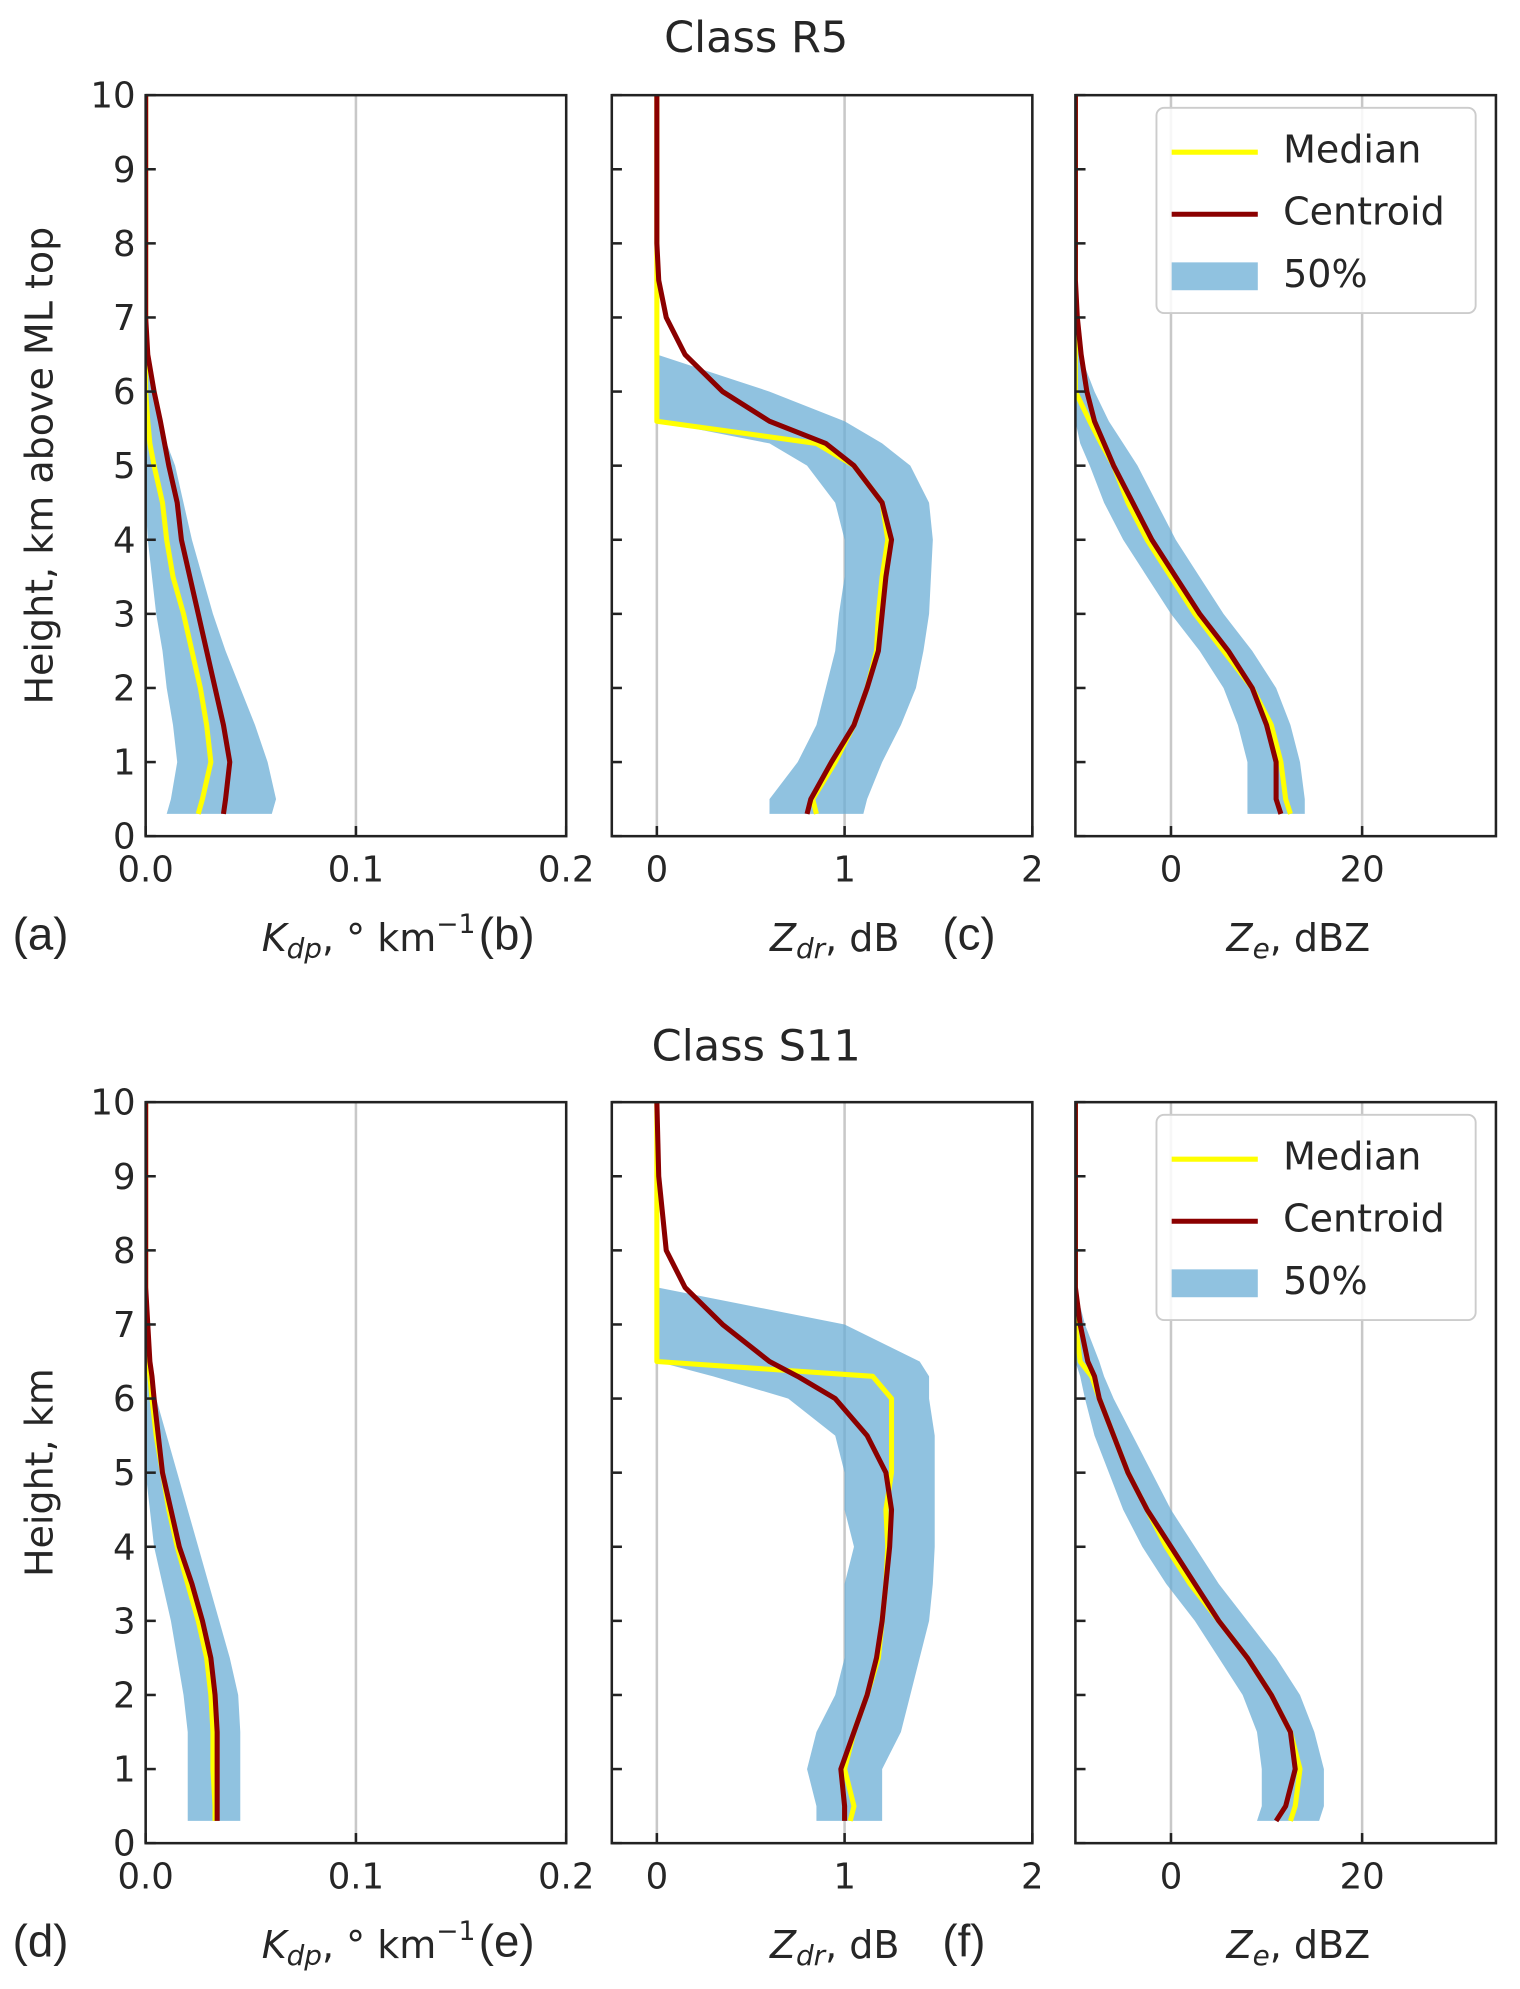 The image size is (1520, 1989). What do you see at coordinates (507, 934) in the screenshot?
I see `panel-label: (b)` at bounding box center [507, 934].